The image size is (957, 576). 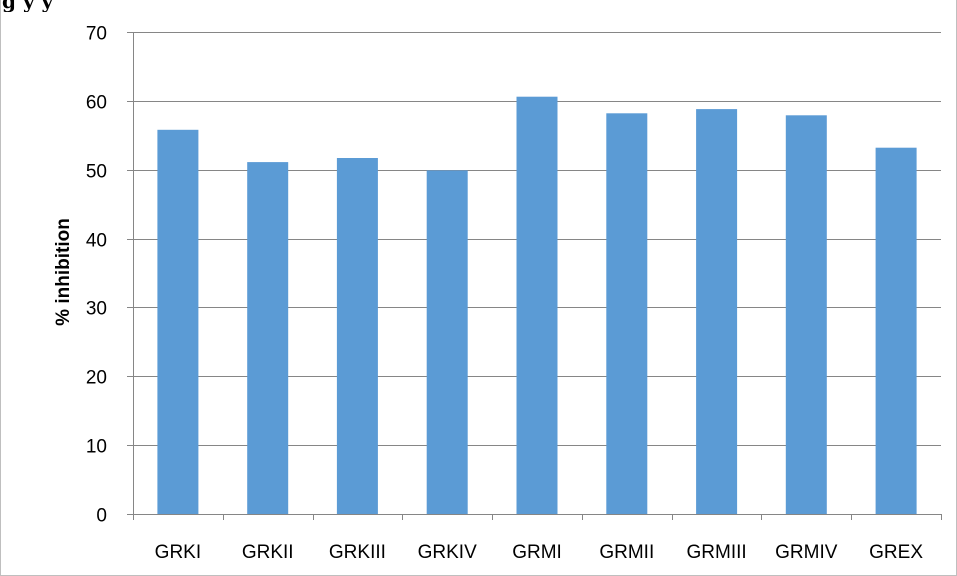 What do you see at coordinates (357, 336) in the screenshot?
I see `bar-grkiii` at bounding box center [357, 336].